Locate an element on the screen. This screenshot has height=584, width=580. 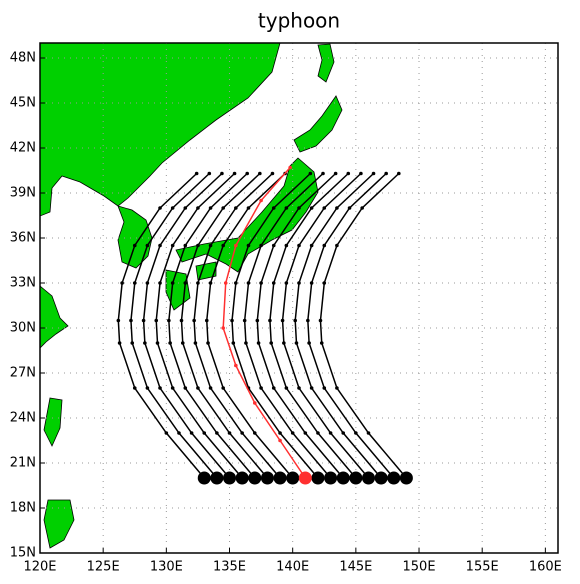
y-tick-label: 42N is located at coordinates (23, 148).